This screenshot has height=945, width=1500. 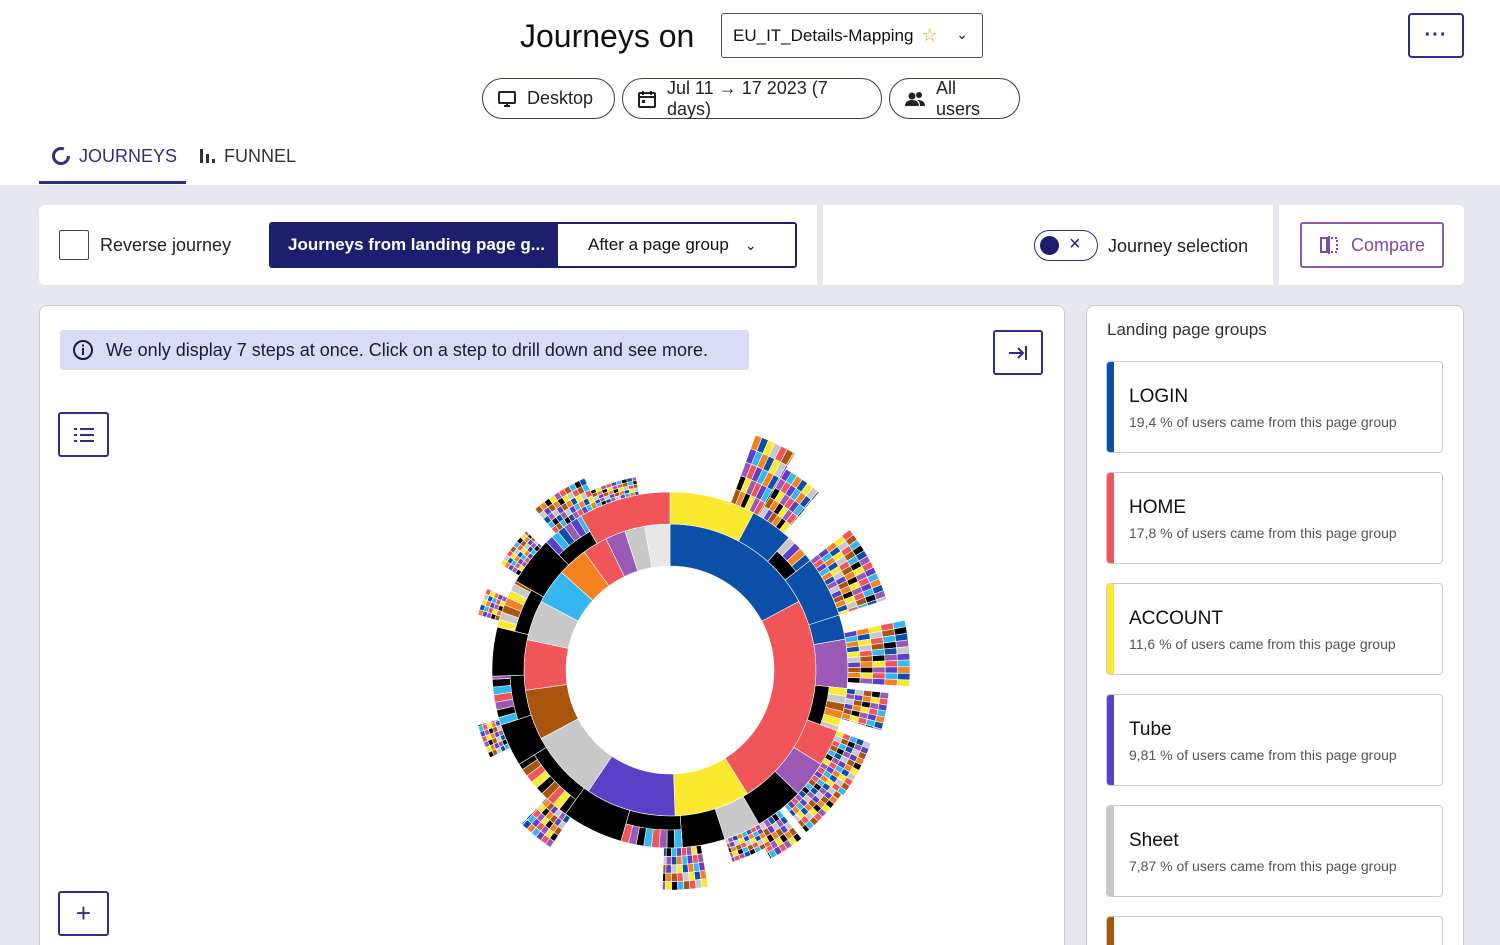 I want to click on device-filter: Desktop, so click(x=548, y=98).